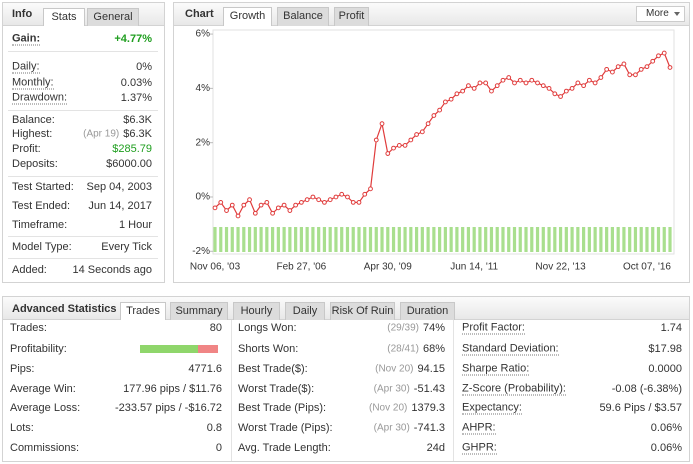 This screenshot has height=464, width=693. What do you see at coordinates (199, 311) in the screenshot?
I see `tab: Summary` at bounding box center [199, 311].